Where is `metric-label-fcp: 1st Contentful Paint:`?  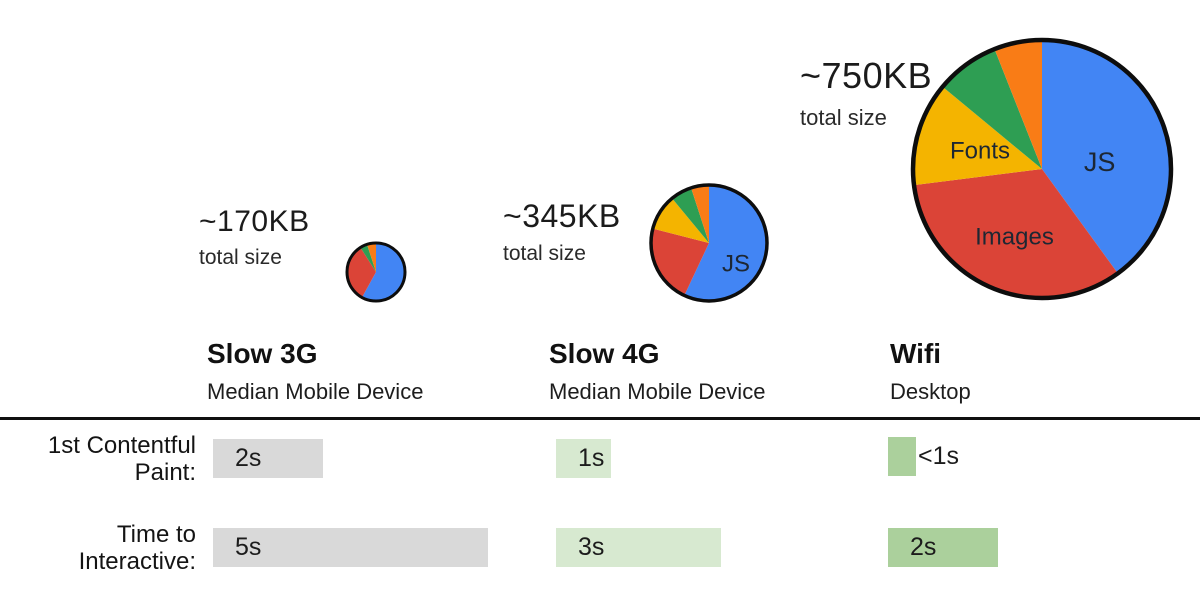 metric-label-fcp: 1st Contentful Paint: is located at coordinates (98, 459).